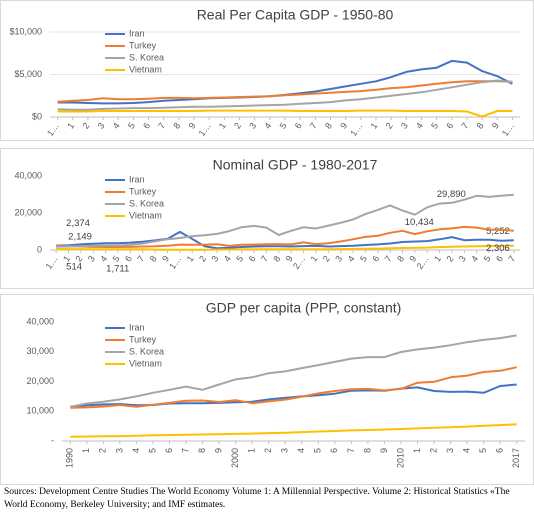 The image size is (534, 516). Describe the element at coordinates (52, 440) in the screenshot. I see `y-tick-label: -` at that location.